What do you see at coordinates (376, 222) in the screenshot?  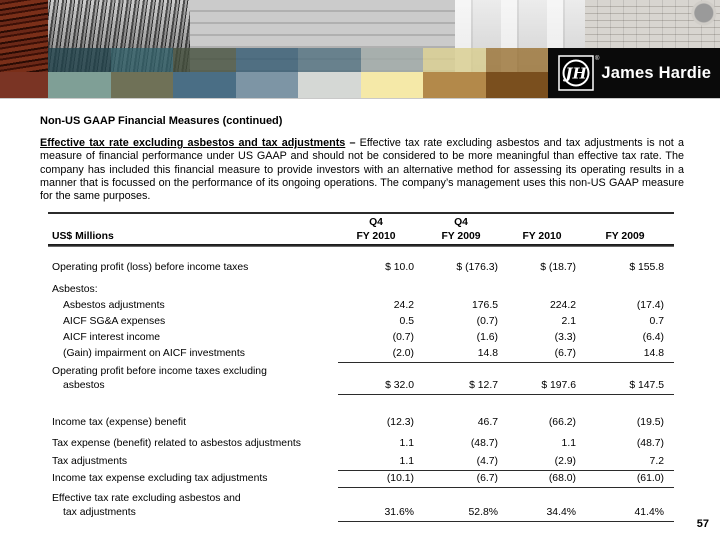 I see `col-header-q4-fy2010: Q4` at bounding box center [376, 222].